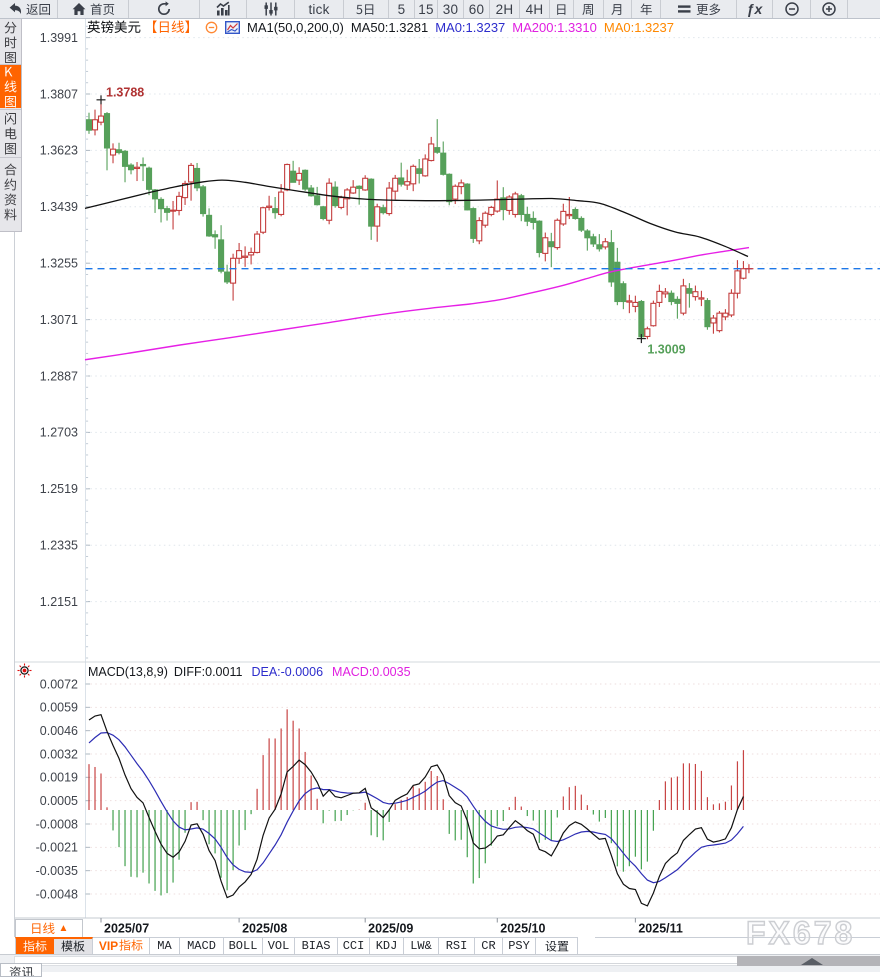  I want to click on tab-vip-indicators: VIP, so click(121, 945).